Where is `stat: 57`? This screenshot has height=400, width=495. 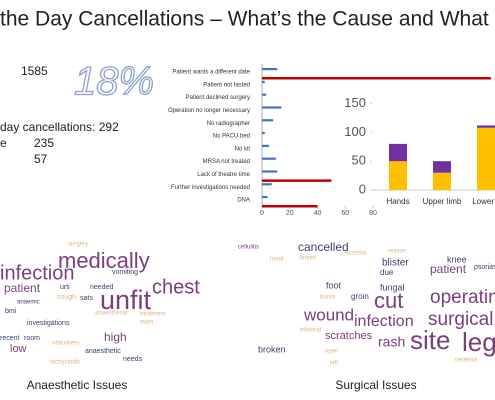
stat: 57 is located at coordinates (41, 159).